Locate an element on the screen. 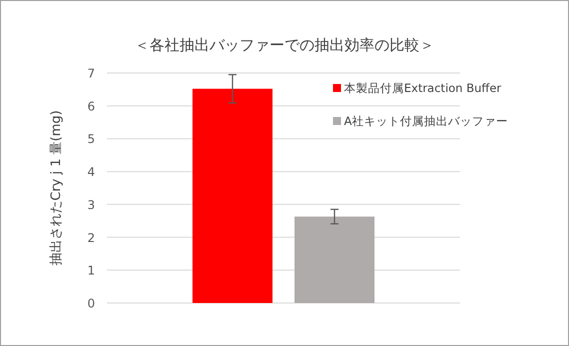 The width and height of the screenshot is (569, 346). y-tick-label: 3 is located at coordinates (91, 205).